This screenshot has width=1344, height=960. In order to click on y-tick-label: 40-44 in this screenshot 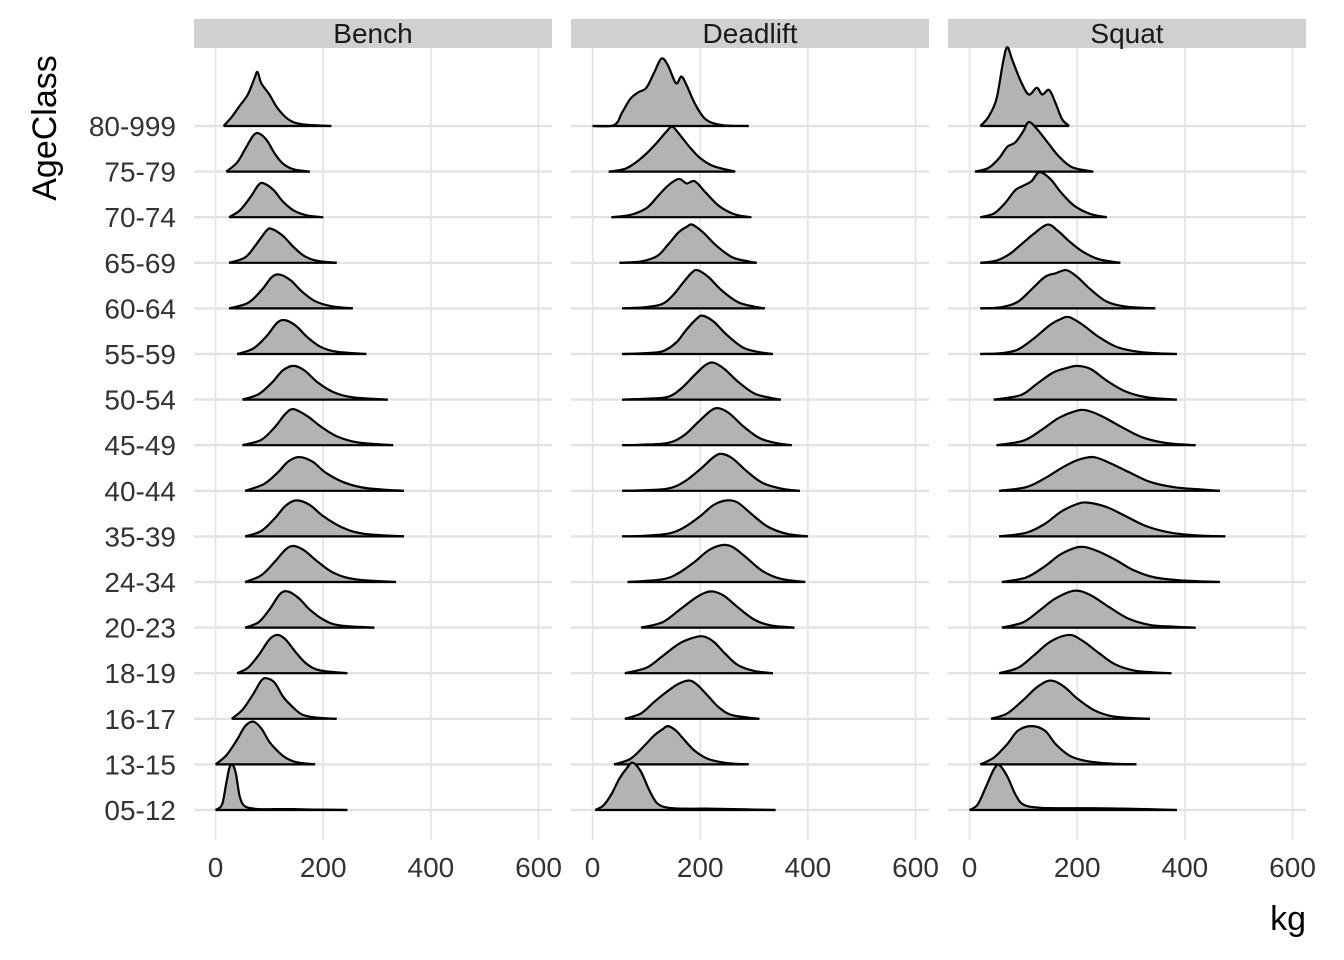, I will do `click(140, 491)`.